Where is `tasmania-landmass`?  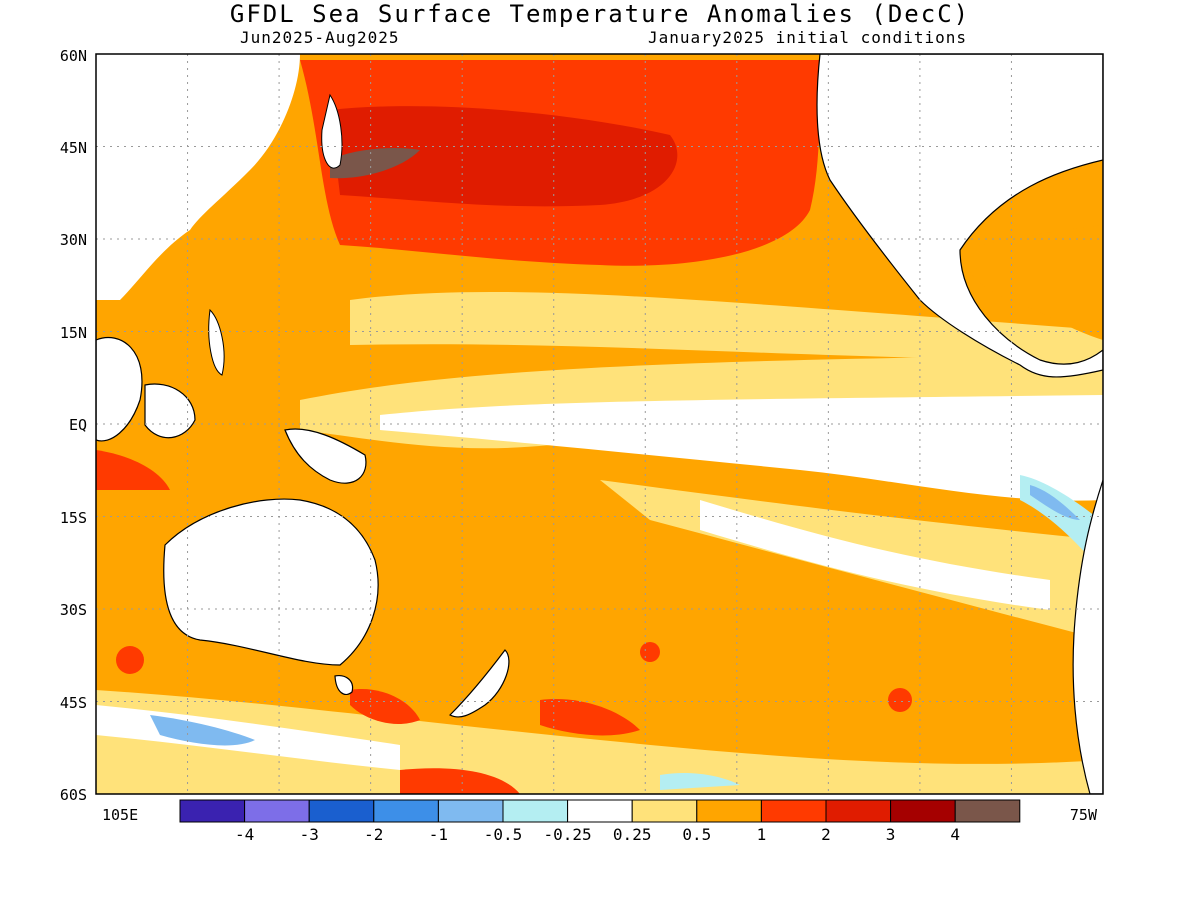
tasmania-landmass is located at coordinates (344, 685).